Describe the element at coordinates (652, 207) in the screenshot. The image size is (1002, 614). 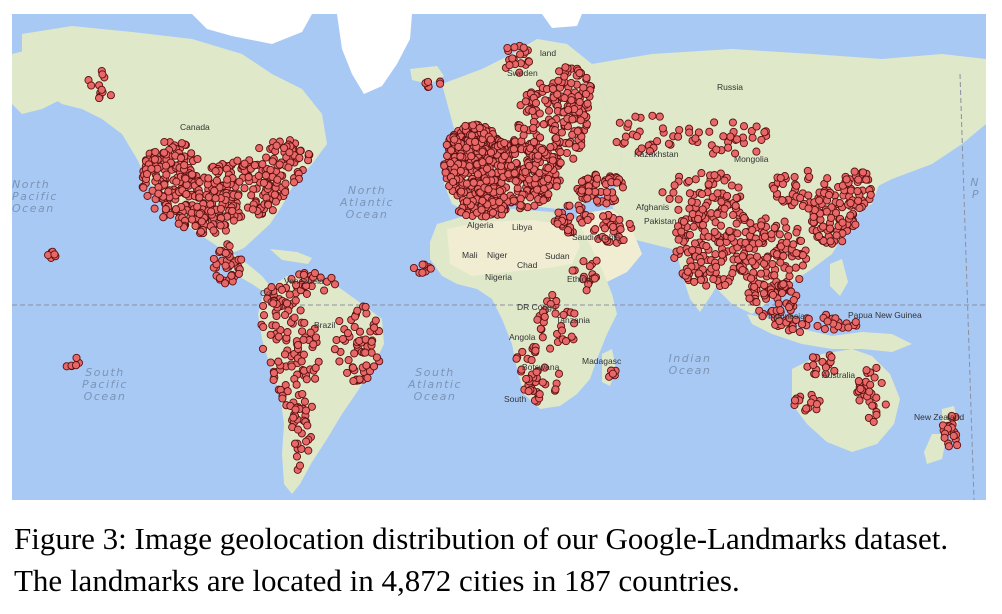
I see `country-label-afghanistan: Afghanis` at that location.